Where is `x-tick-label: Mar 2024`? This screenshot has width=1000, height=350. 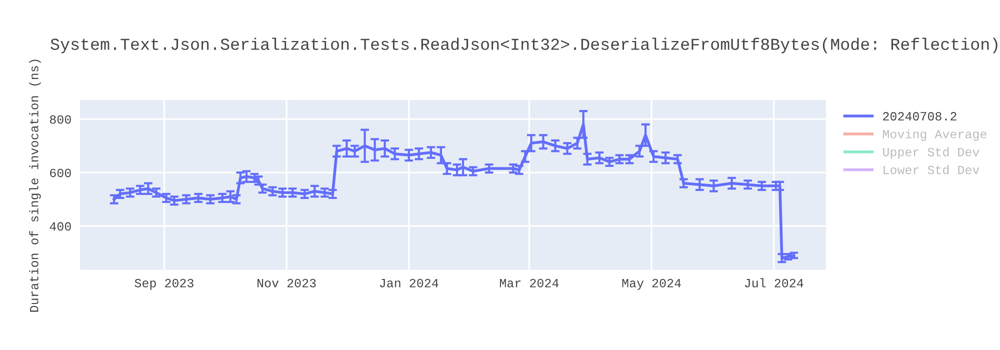
x-tick-label: Mar 2024 is located at coordinates (529, 283).